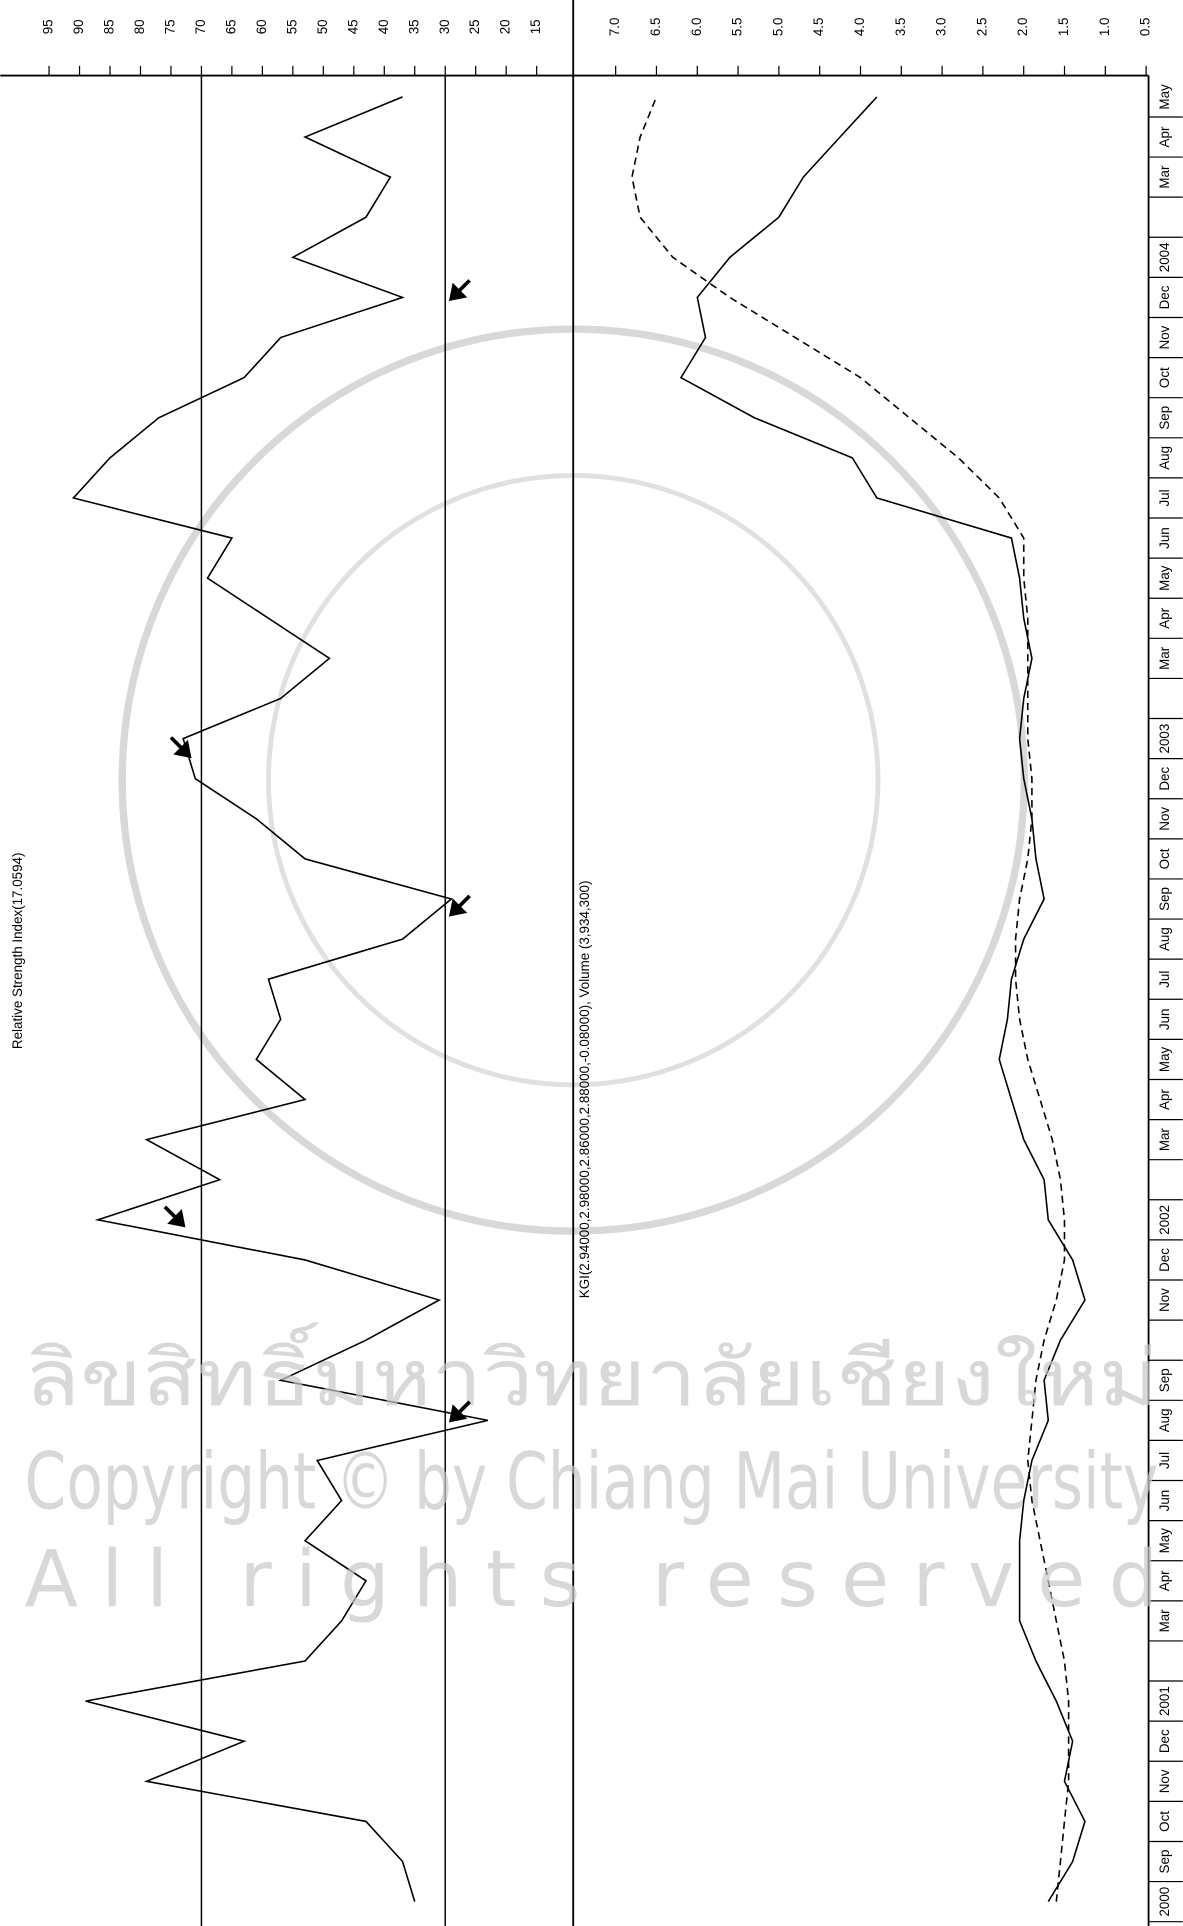  Describe the element at coordinates (109, 26) in the screenshot. I see `y-tick-label: 85` at that location.